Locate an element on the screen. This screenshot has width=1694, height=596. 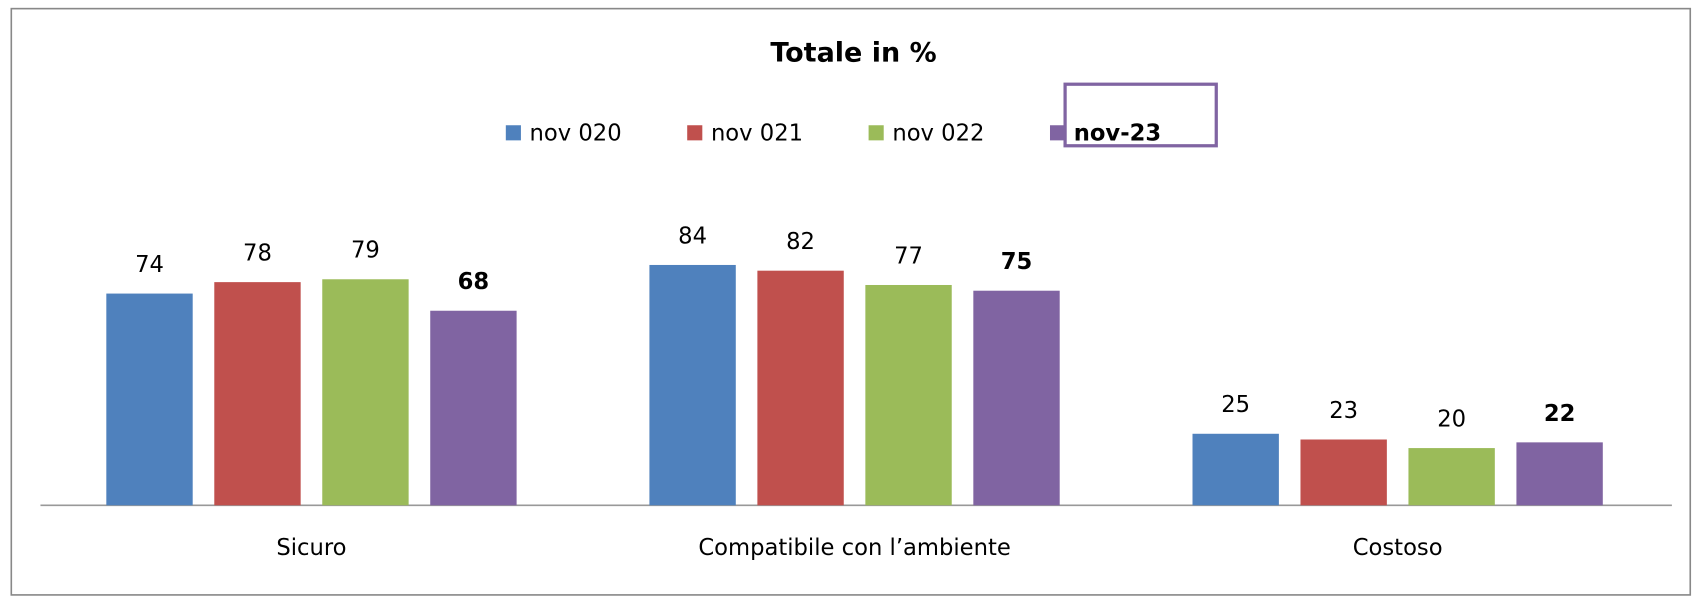
legend-label: nov 022 is located at coordinates (938, 133).